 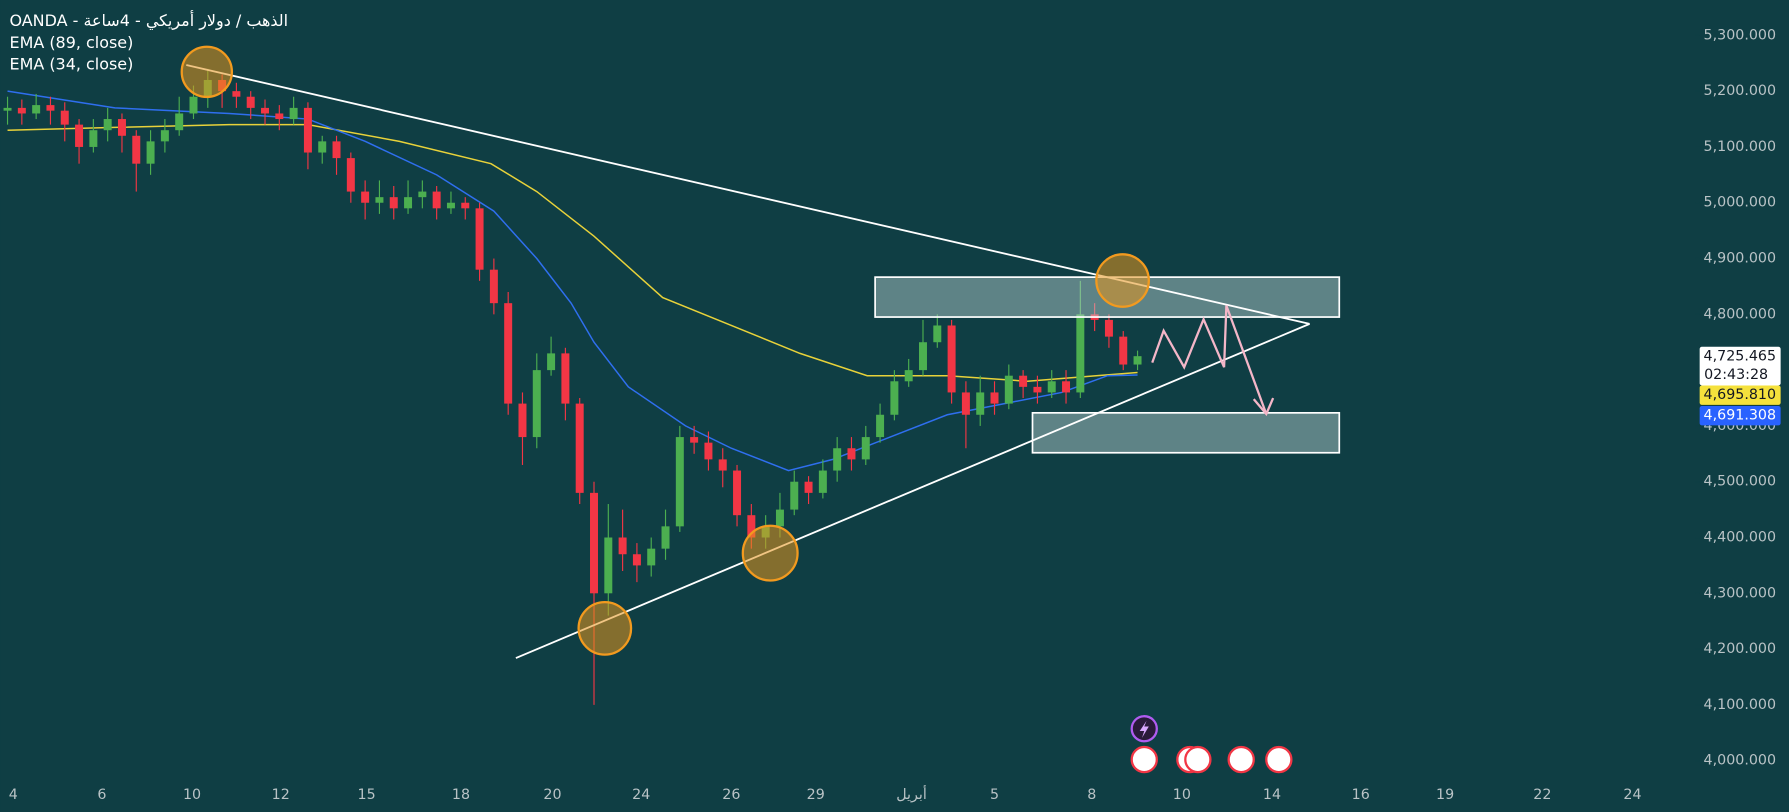 What do you see at coordinates (1740, 395) in the screenshot?
I see `price-tag-label: 4,695.810` at bounding box center [1740, 395].